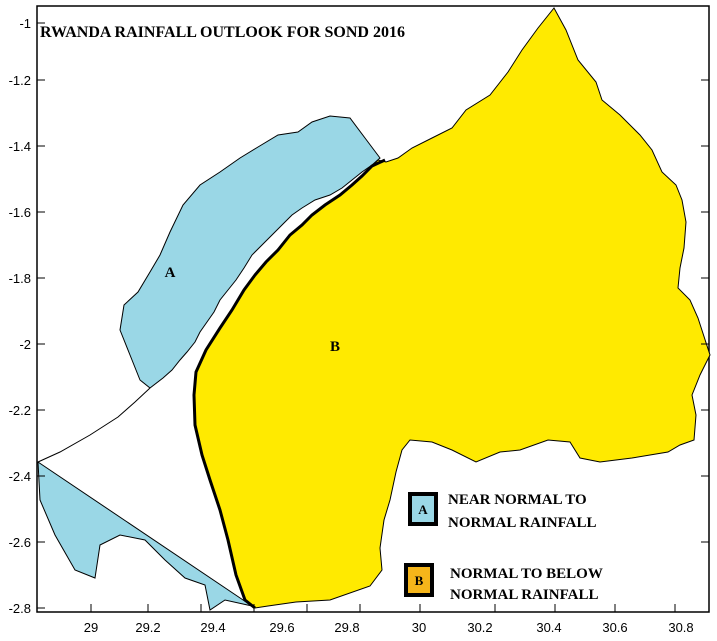 Image resolution: width=717 pixels, height=641 pixels. What do you see at coordinates (524, 595) in the screenshot?
I see `legend-text-b-line2: NORMAL RAINFALL` at bounding box center [524, 595].